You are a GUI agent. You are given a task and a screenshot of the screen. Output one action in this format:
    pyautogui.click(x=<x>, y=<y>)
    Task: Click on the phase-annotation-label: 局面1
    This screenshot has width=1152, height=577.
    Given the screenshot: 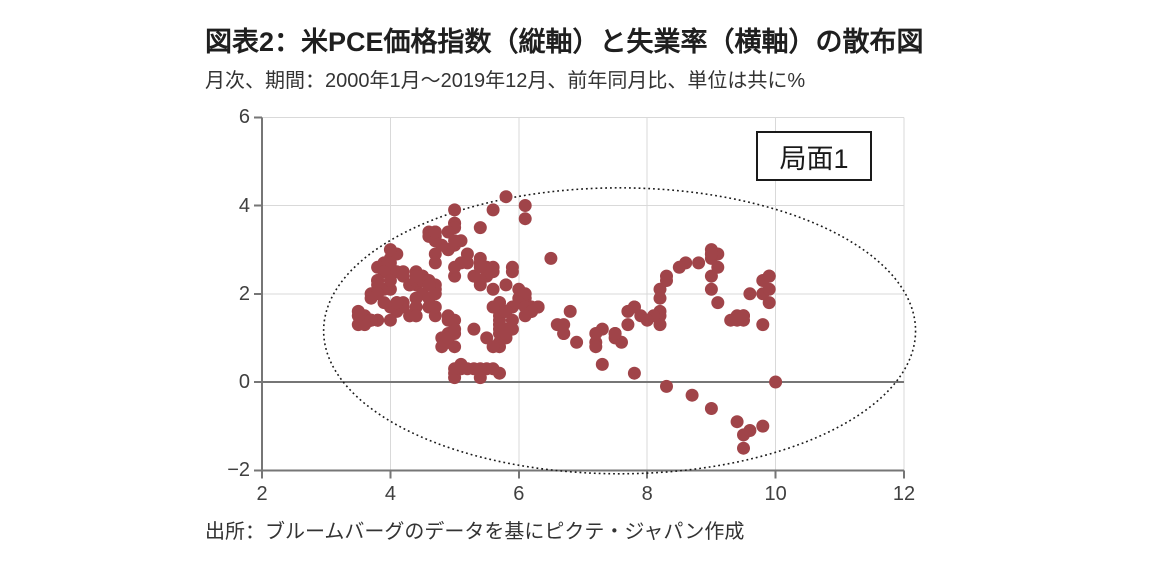 What is the action you would take?
    pyautogui.click(x=814, y=158)
    